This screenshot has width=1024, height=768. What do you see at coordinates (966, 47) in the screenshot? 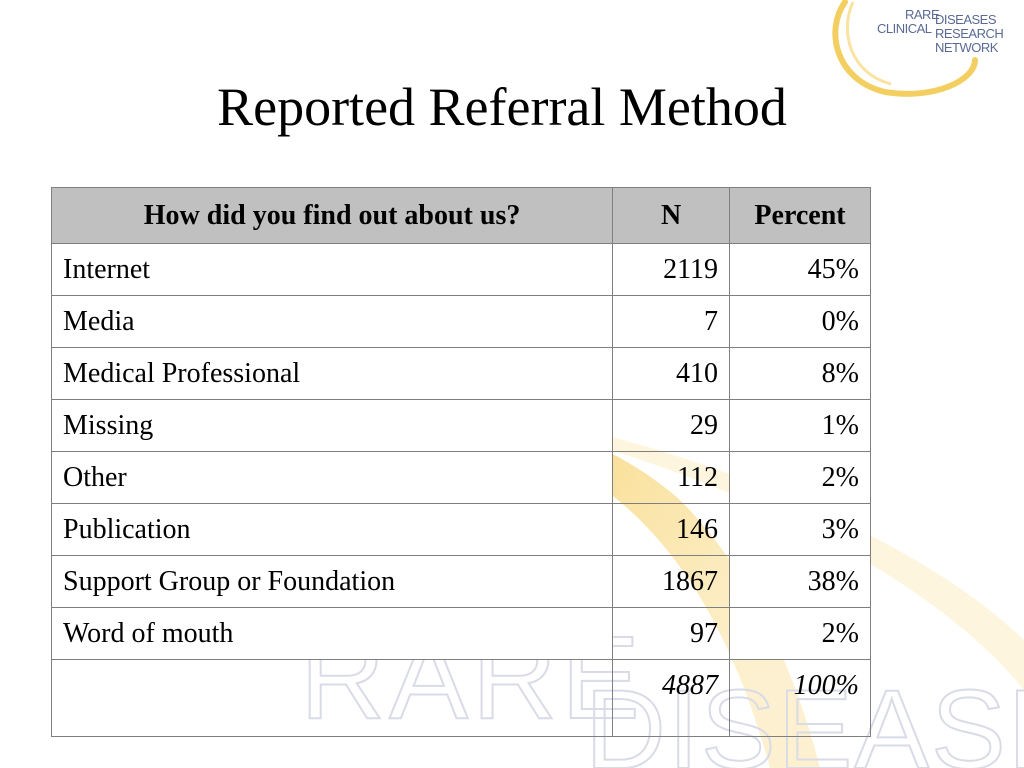
I see `logo-word-network: NETWORK` at bounding box center [966, 47].